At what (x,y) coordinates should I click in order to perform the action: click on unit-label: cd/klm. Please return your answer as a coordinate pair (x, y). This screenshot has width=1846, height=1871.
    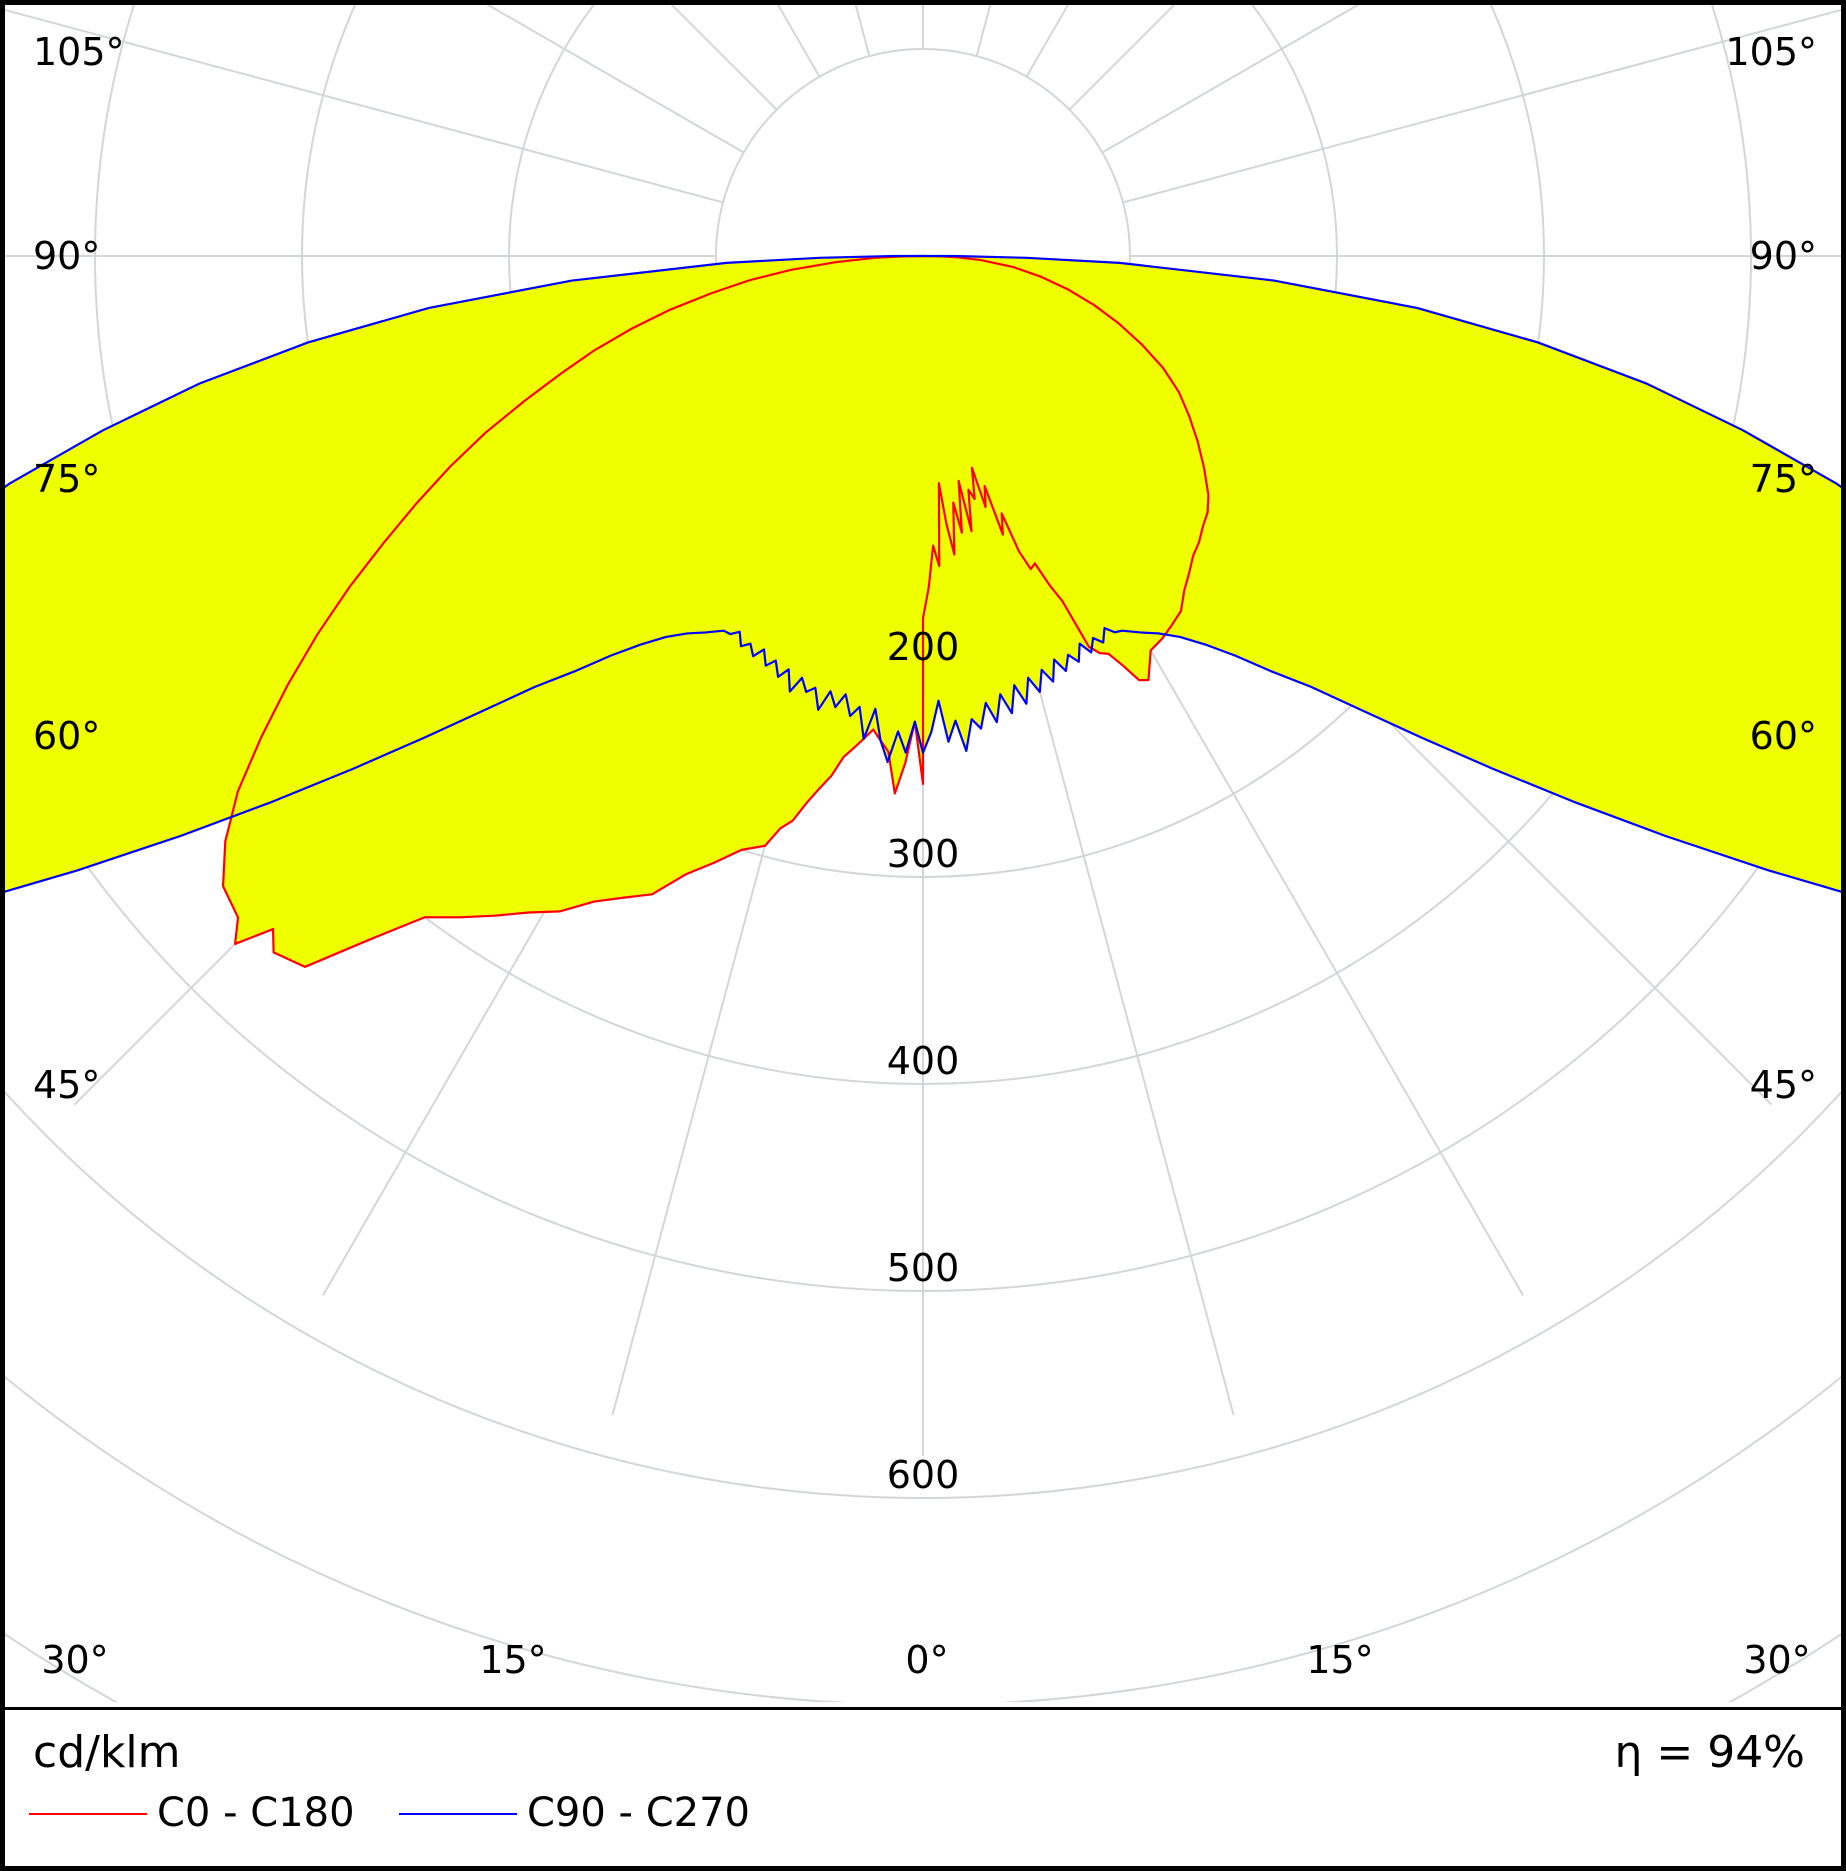
    Looking at the image, I should click on (107, 1752).